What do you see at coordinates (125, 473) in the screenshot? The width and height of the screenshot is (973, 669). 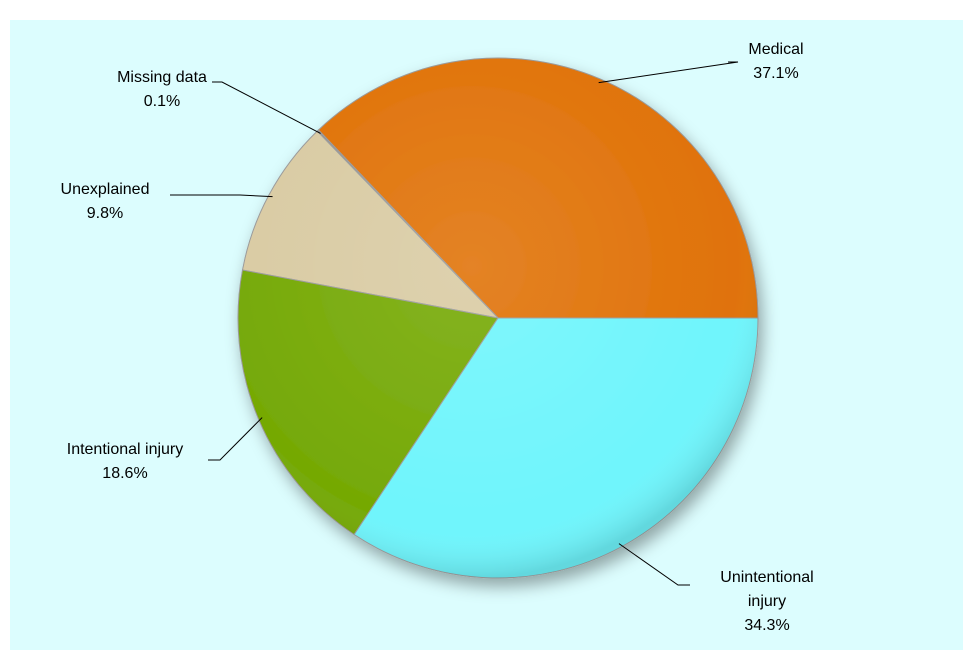 I see `label-value: 18.6%` at bounding box center [125, 473].